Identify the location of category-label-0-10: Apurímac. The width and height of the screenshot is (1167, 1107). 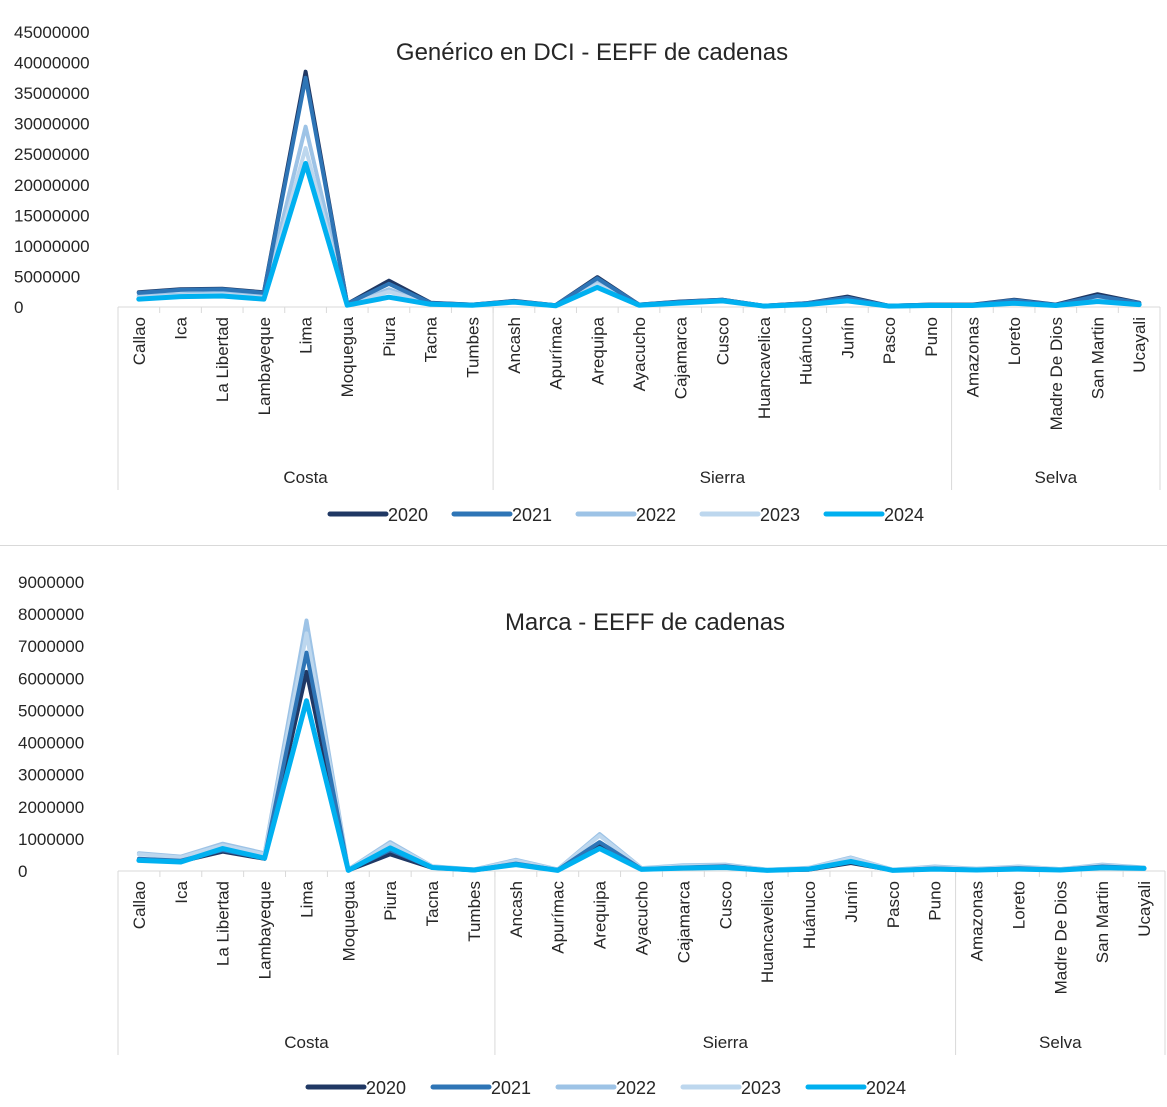
(556, 353).